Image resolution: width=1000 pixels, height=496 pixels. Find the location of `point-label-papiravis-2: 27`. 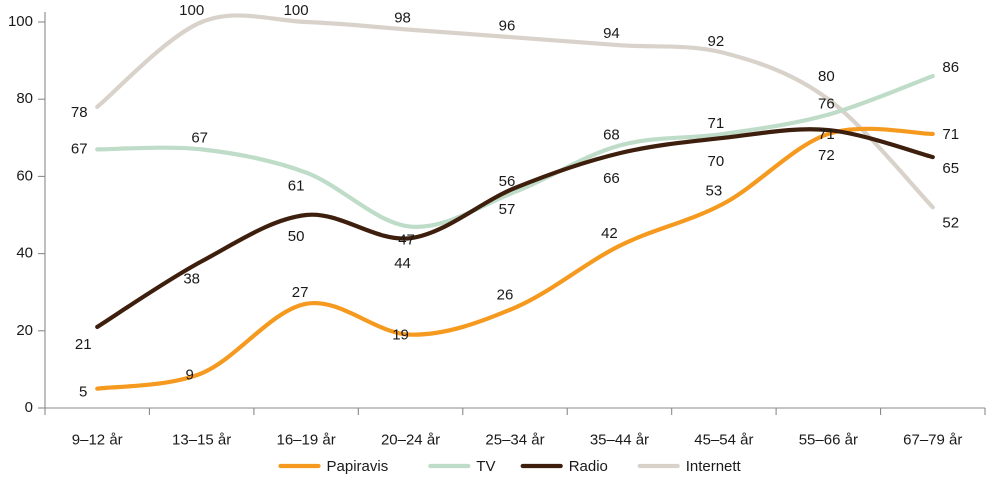

point-label-papiravis-2: 27 is located at coordinates (300, 292).